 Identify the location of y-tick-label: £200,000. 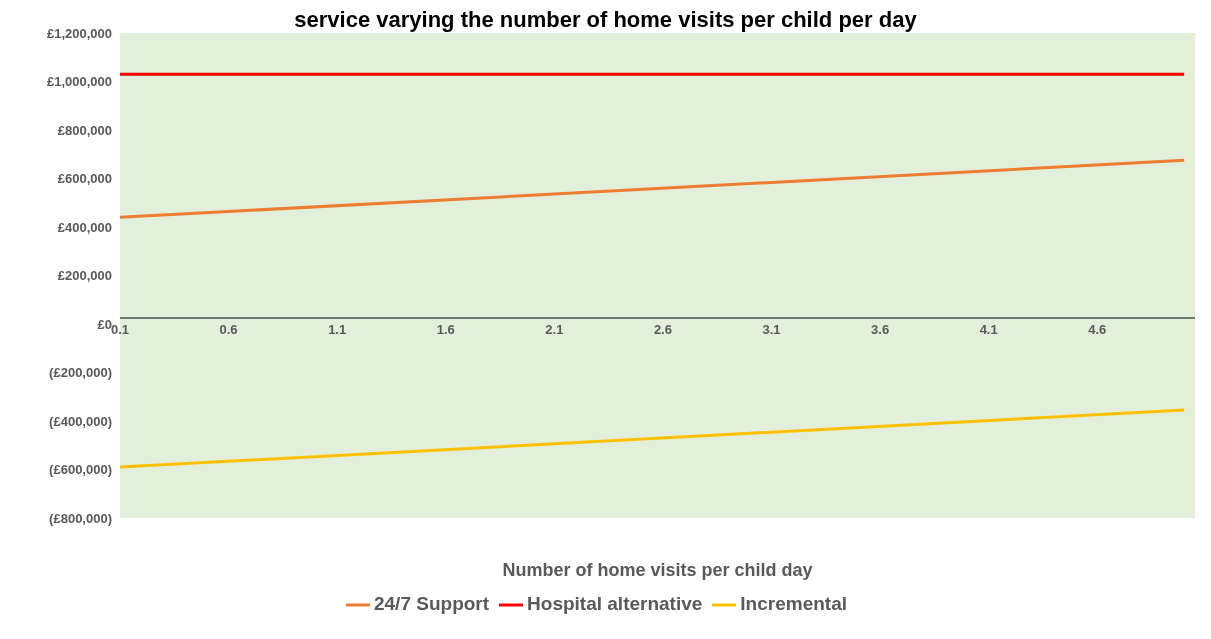
(84, 276).